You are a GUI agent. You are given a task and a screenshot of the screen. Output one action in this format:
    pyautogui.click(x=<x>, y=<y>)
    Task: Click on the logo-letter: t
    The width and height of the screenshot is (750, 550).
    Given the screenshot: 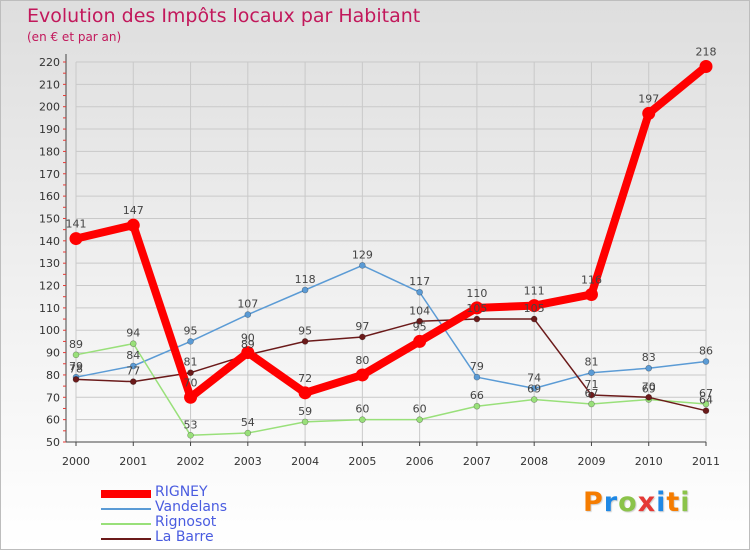 What is the action you would take?
    pyautogui.click(x=673, y=502)
    